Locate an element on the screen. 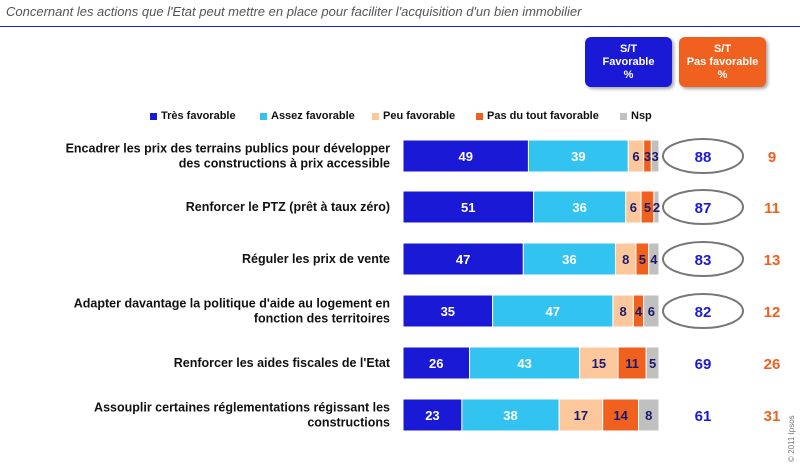 The height and width of the screenshot is (475, 800). st-favorable-value: 61 is located at coordinates (703, 416).